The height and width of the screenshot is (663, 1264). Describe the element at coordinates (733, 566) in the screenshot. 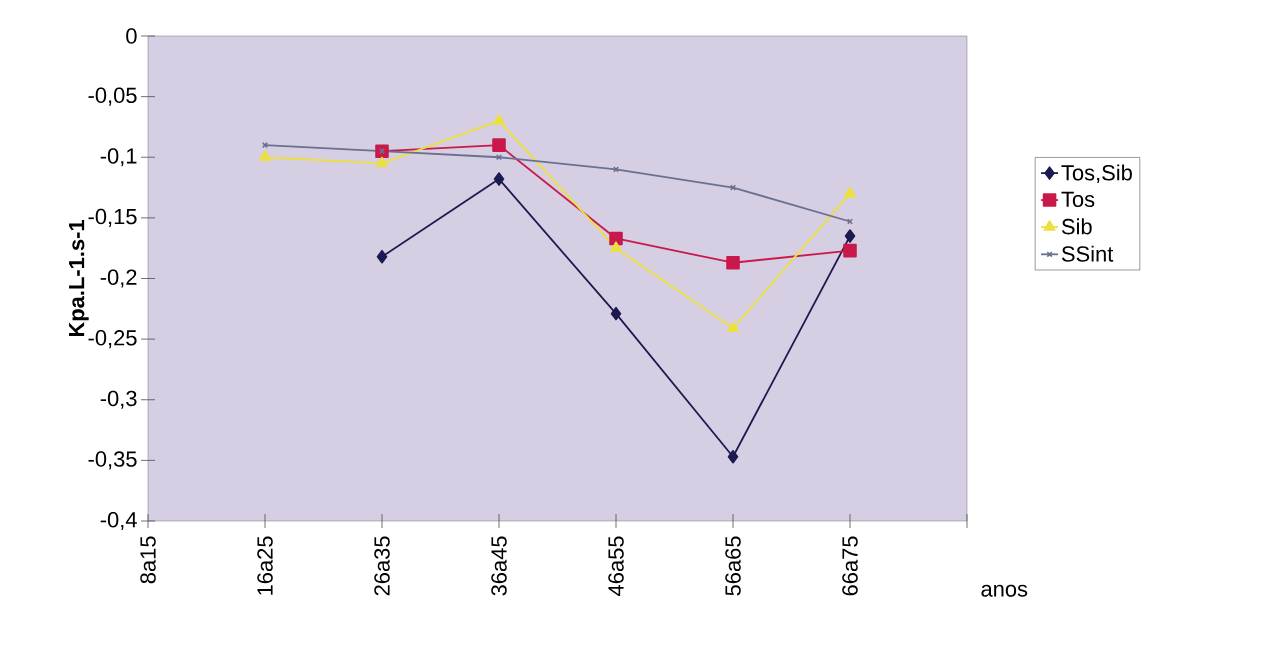

I see `x-tick-label: 56a65` at that location.